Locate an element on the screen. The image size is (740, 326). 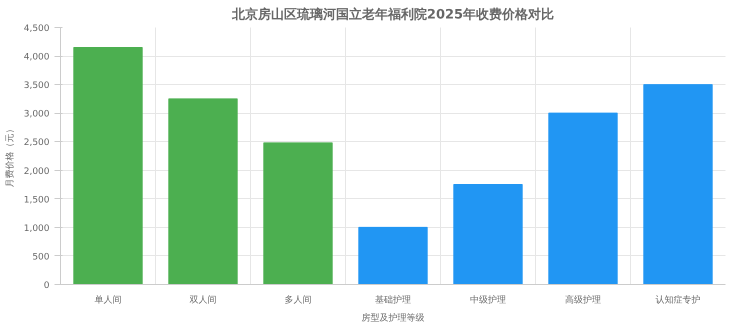
x-tick-label: 多人间 is located at coordinates (298, 300).